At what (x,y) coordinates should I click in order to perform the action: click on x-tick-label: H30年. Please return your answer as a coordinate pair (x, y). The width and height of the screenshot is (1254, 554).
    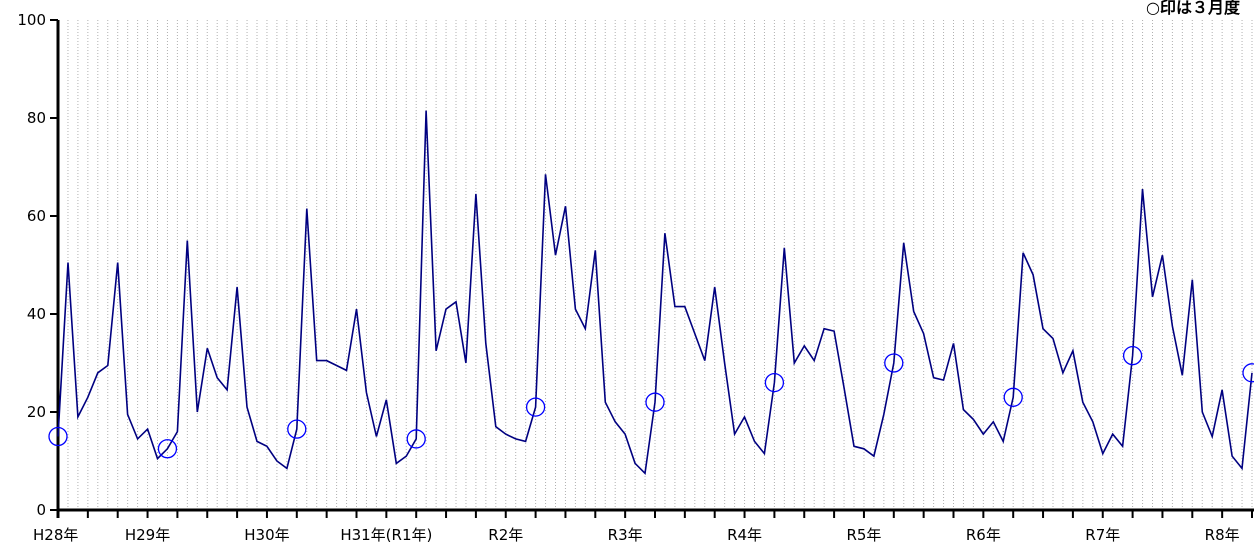
    Looking at the image, I should click on (266, 535).